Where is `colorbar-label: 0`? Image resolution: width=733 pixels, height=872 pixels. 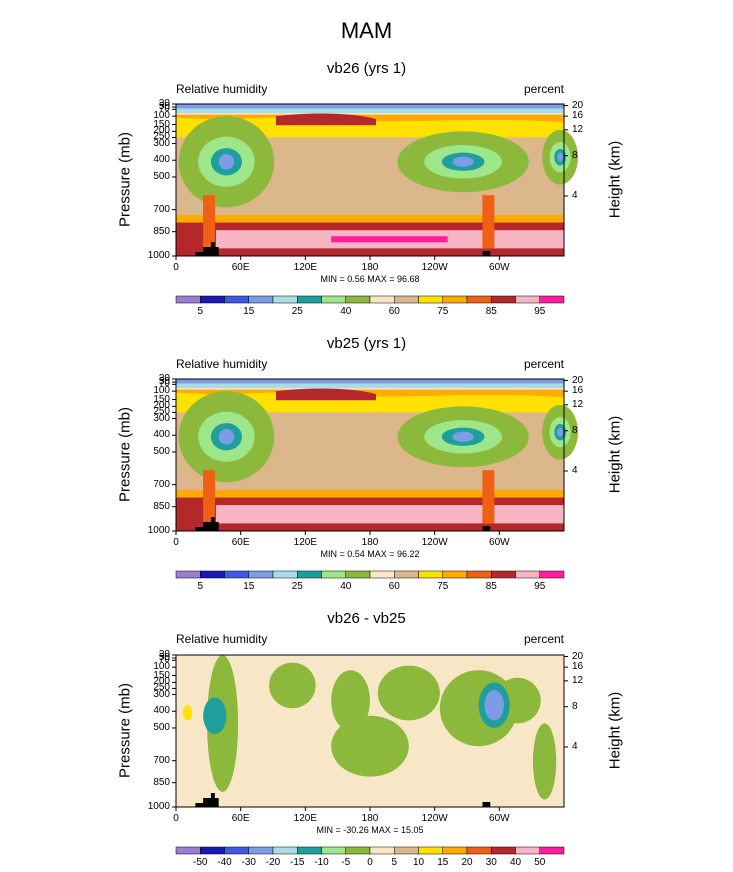
colorbar-label: 0 is located at coordinates (370, 862).